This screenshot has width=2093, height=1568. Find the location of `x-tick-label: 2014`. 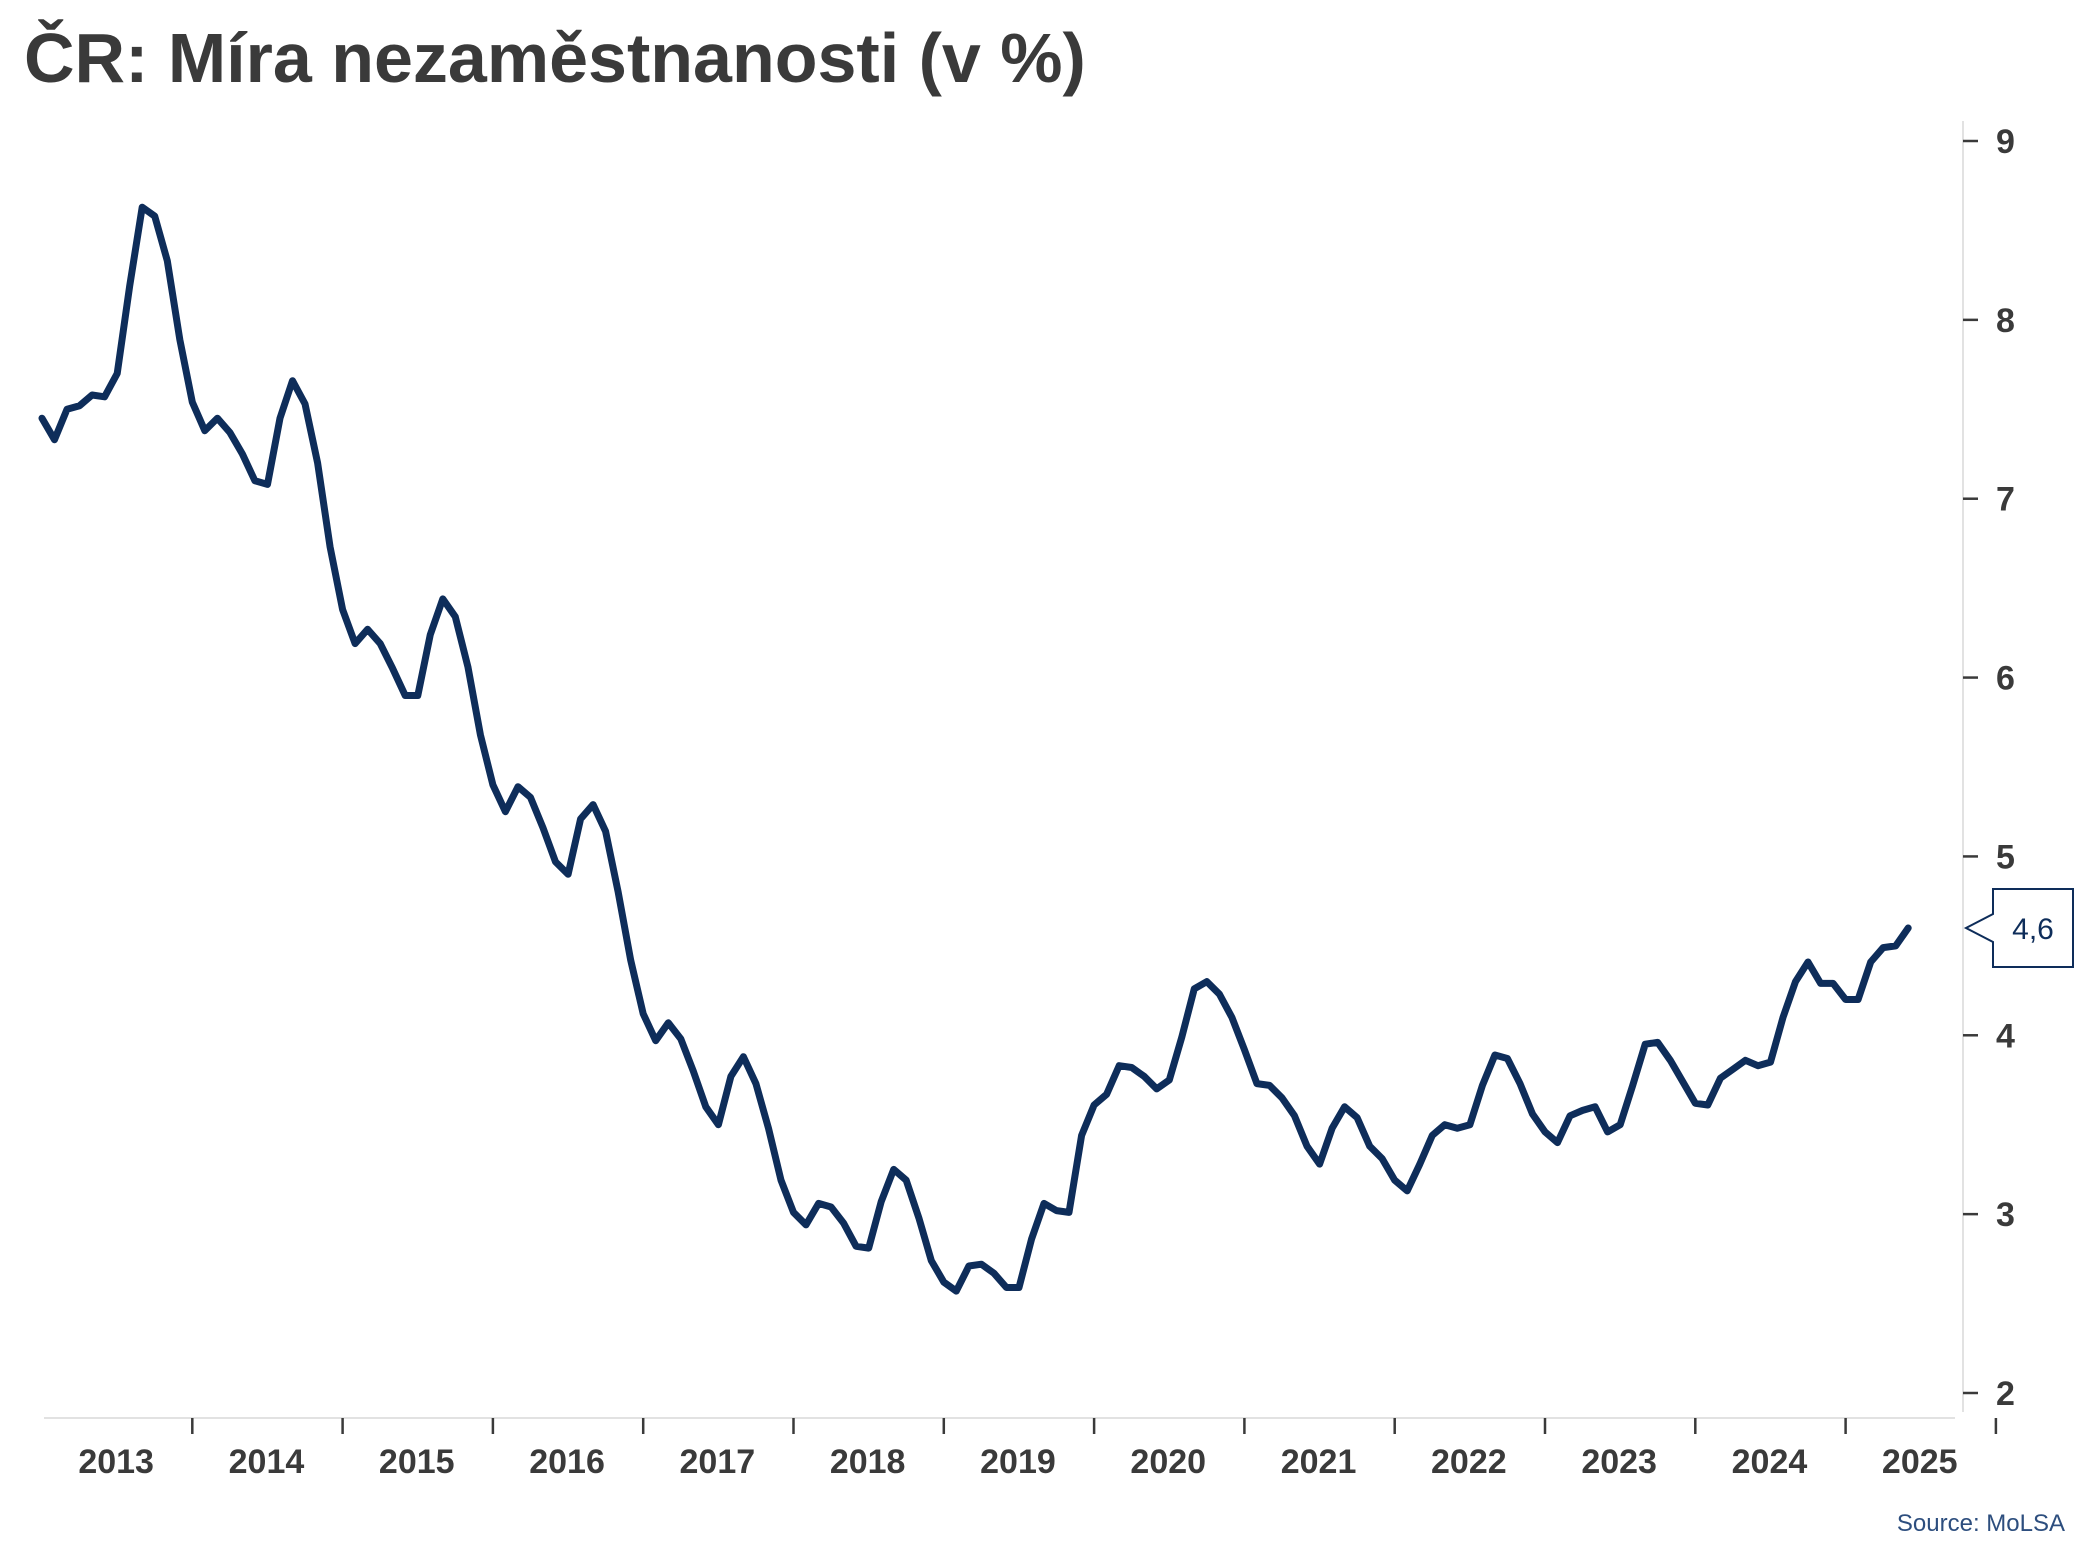

x-tick-label: 2014 is located at coordinates (267, 1462).